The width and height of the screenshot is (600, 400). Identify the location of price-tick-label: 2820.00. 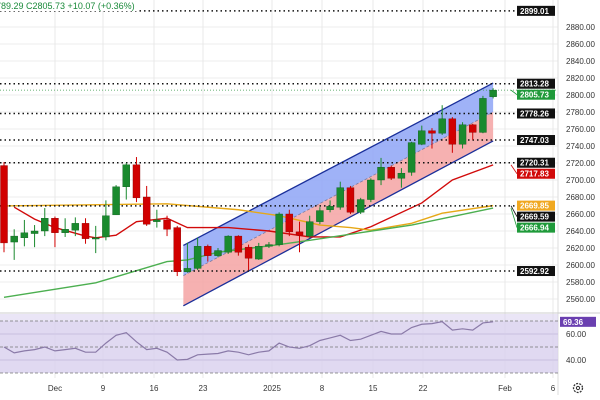
(580, 78).